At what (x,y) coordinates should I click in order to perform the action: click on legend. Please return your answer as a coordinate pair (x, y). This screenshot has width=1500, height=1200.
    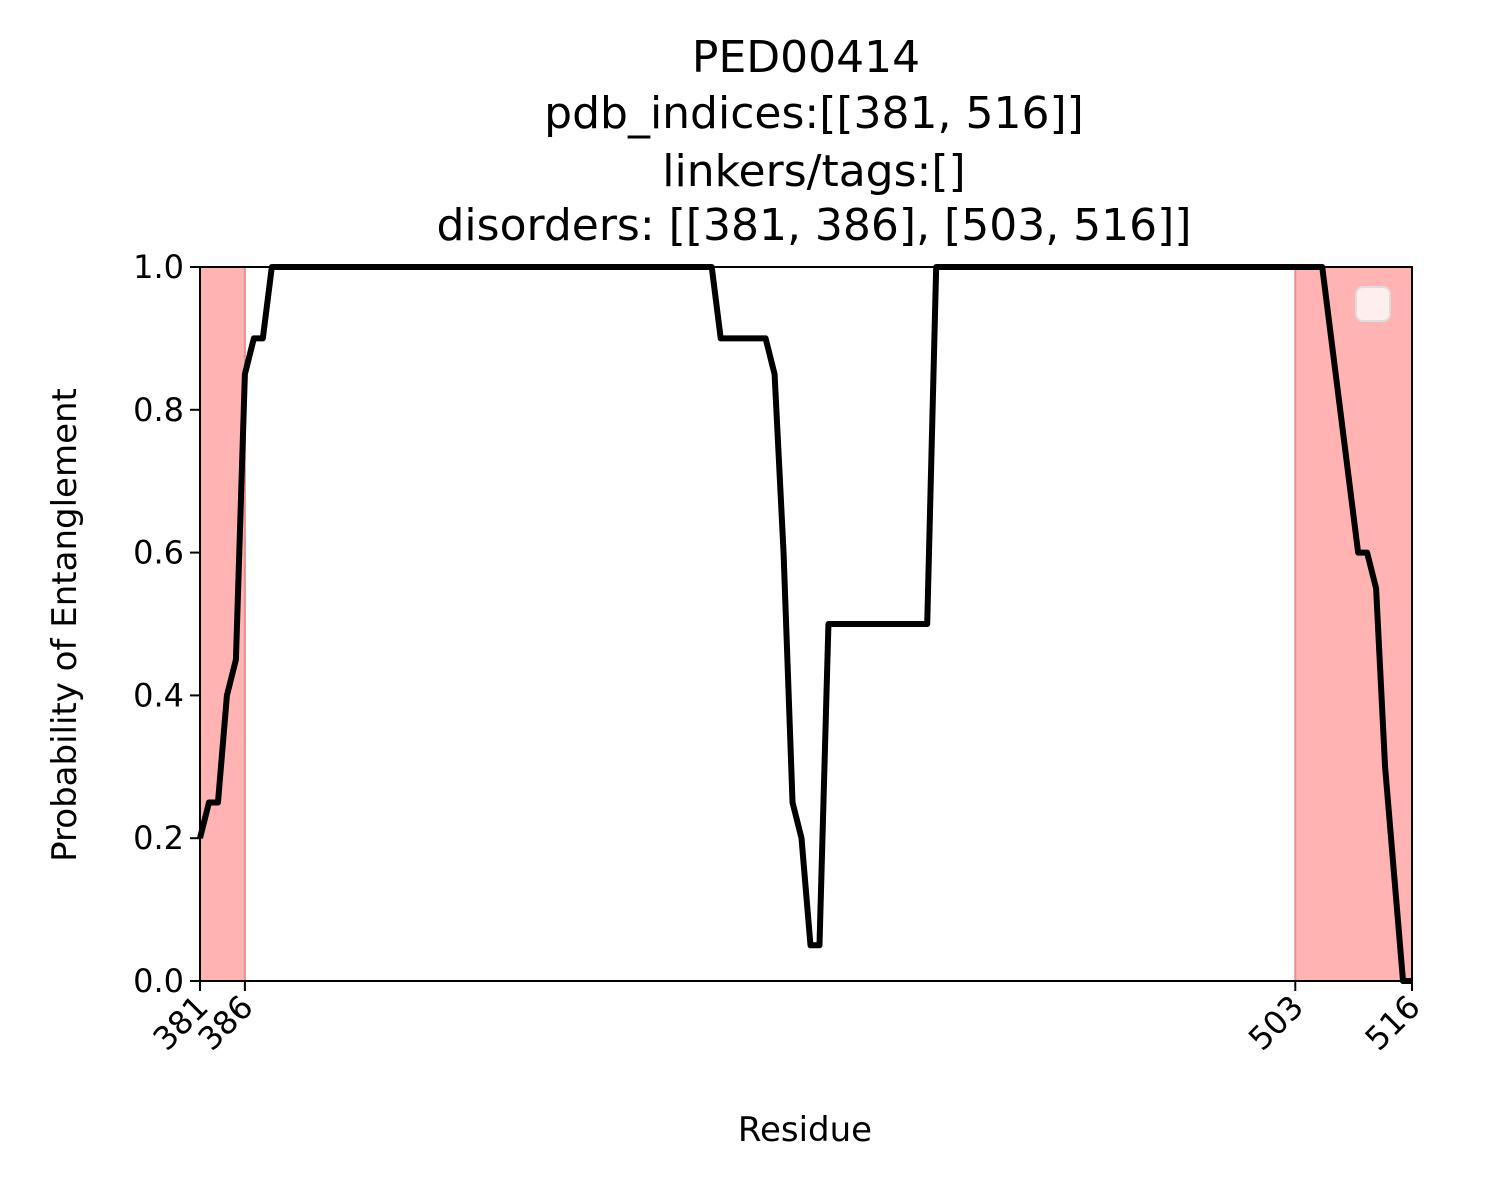
    Looking at the image, I should click on (1373, 304).